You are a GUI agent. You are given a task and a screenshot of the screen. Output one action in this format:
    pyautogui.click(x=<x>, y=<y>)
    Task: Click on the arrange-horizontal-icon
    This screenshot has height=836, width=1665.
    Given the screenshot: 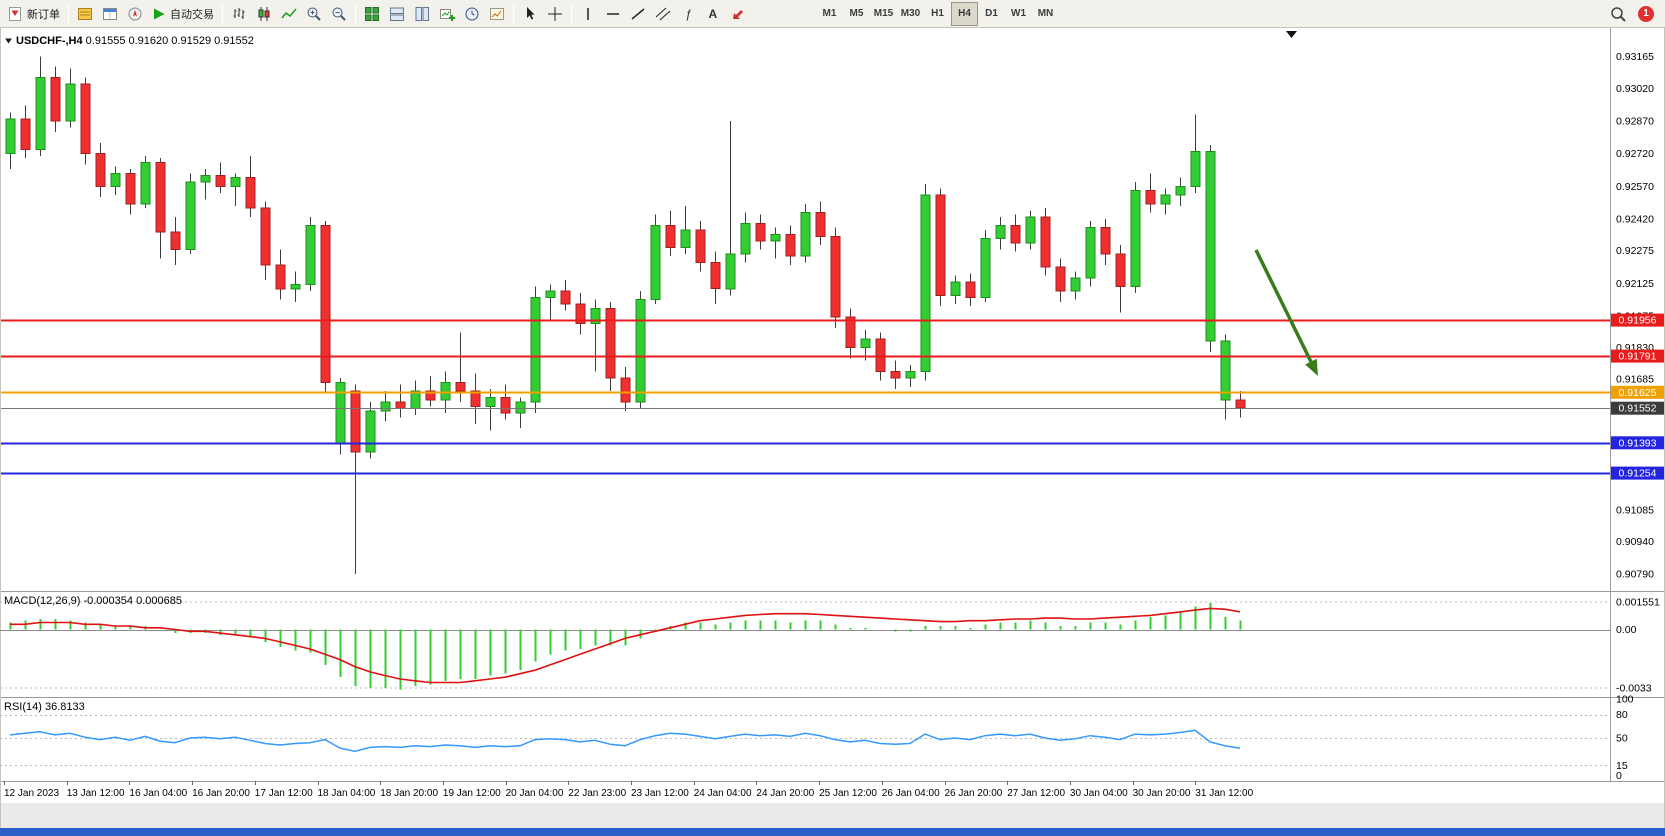 What is the action you would take?
    pyautogui.click(x=397, y=14)
    